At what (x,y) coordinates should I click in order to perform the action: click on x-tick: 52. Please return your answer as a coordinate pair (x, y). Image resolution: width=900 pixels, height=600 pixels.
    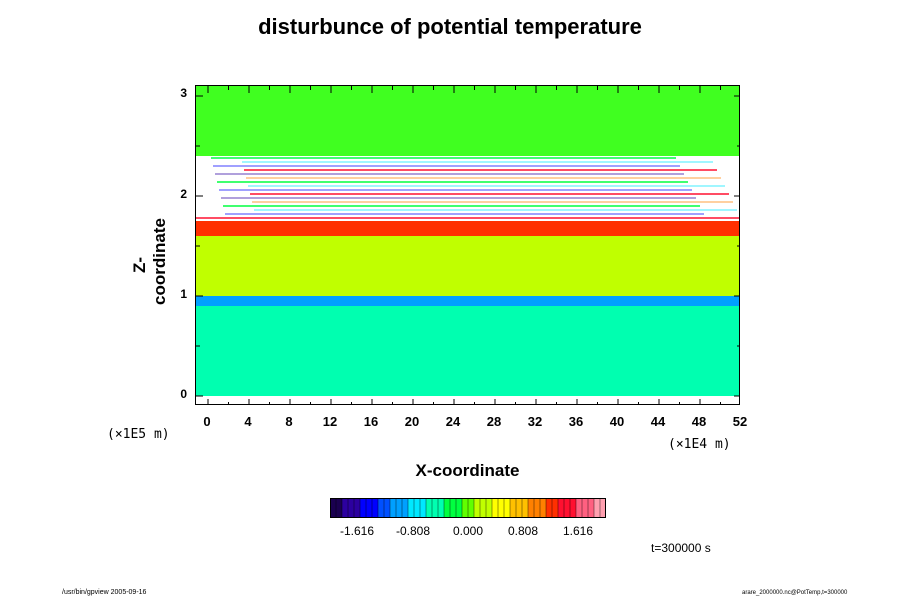
    Looking at the image, I should click on (740, 421).